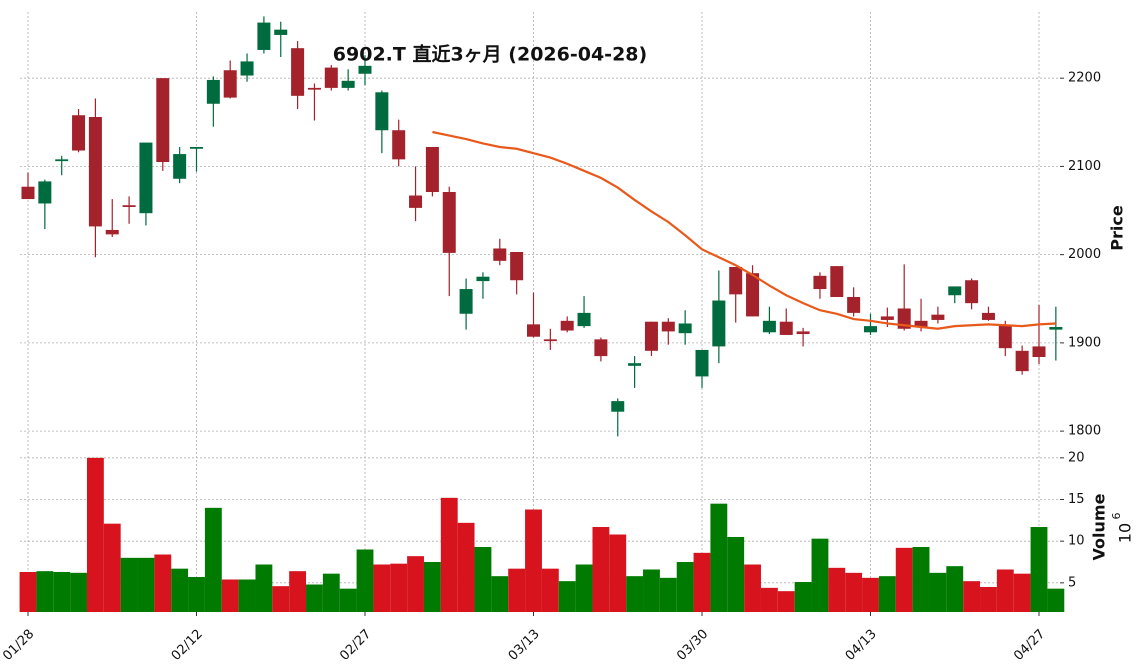  What do you see at coordinates (1084, 254) in the screenshot?
I see `y-tick-label: 2000` at bounding box center [1084, 254].